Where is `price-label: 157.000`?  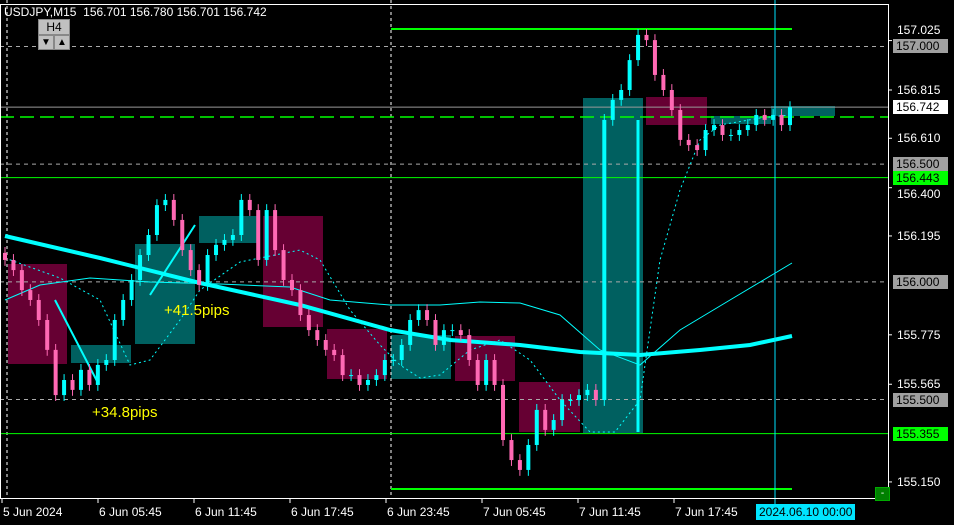 price-label: 157.000 is located at coordinates (920, 46).